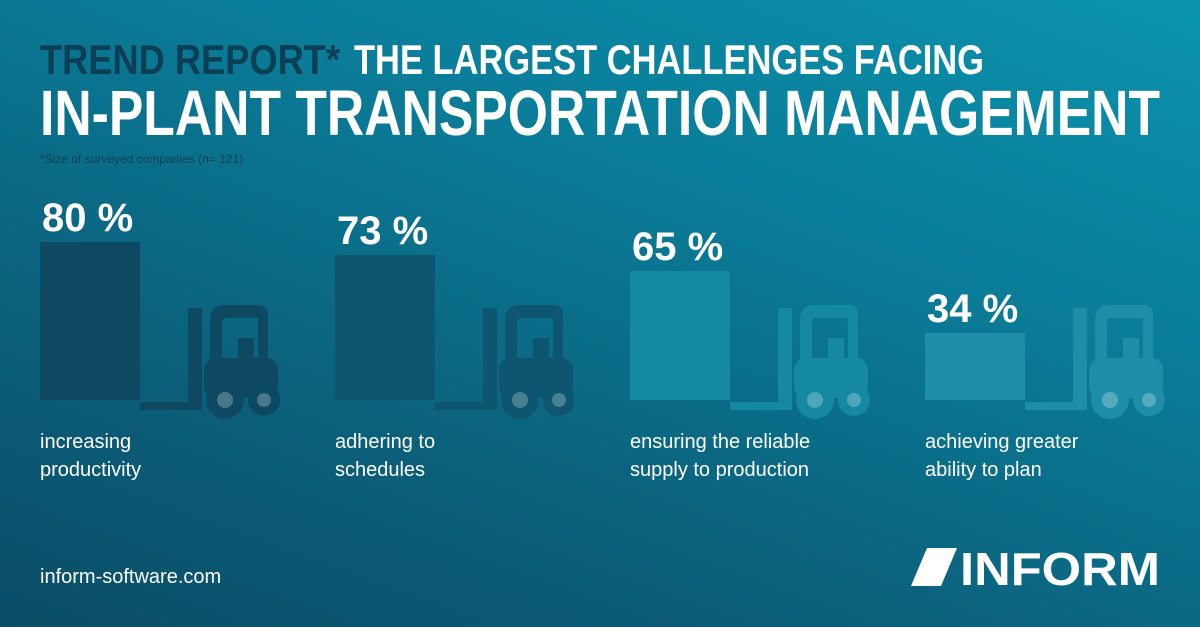 The image size is (1200, 627). What do you see at coordinates (1002, 456) in the screenshot?
I see `category-label: achieving greater ability to plan` at bounding box center [1002, 456].